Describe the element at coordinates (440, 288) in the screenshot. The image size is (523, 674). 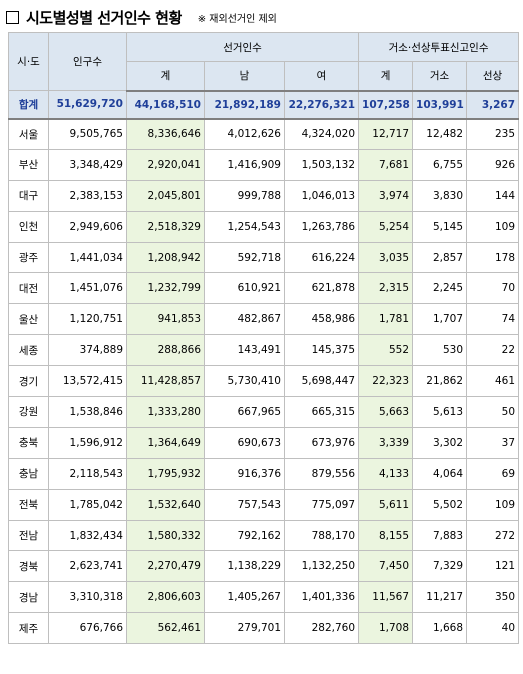
I see `value-cell: 2,245` at that location.